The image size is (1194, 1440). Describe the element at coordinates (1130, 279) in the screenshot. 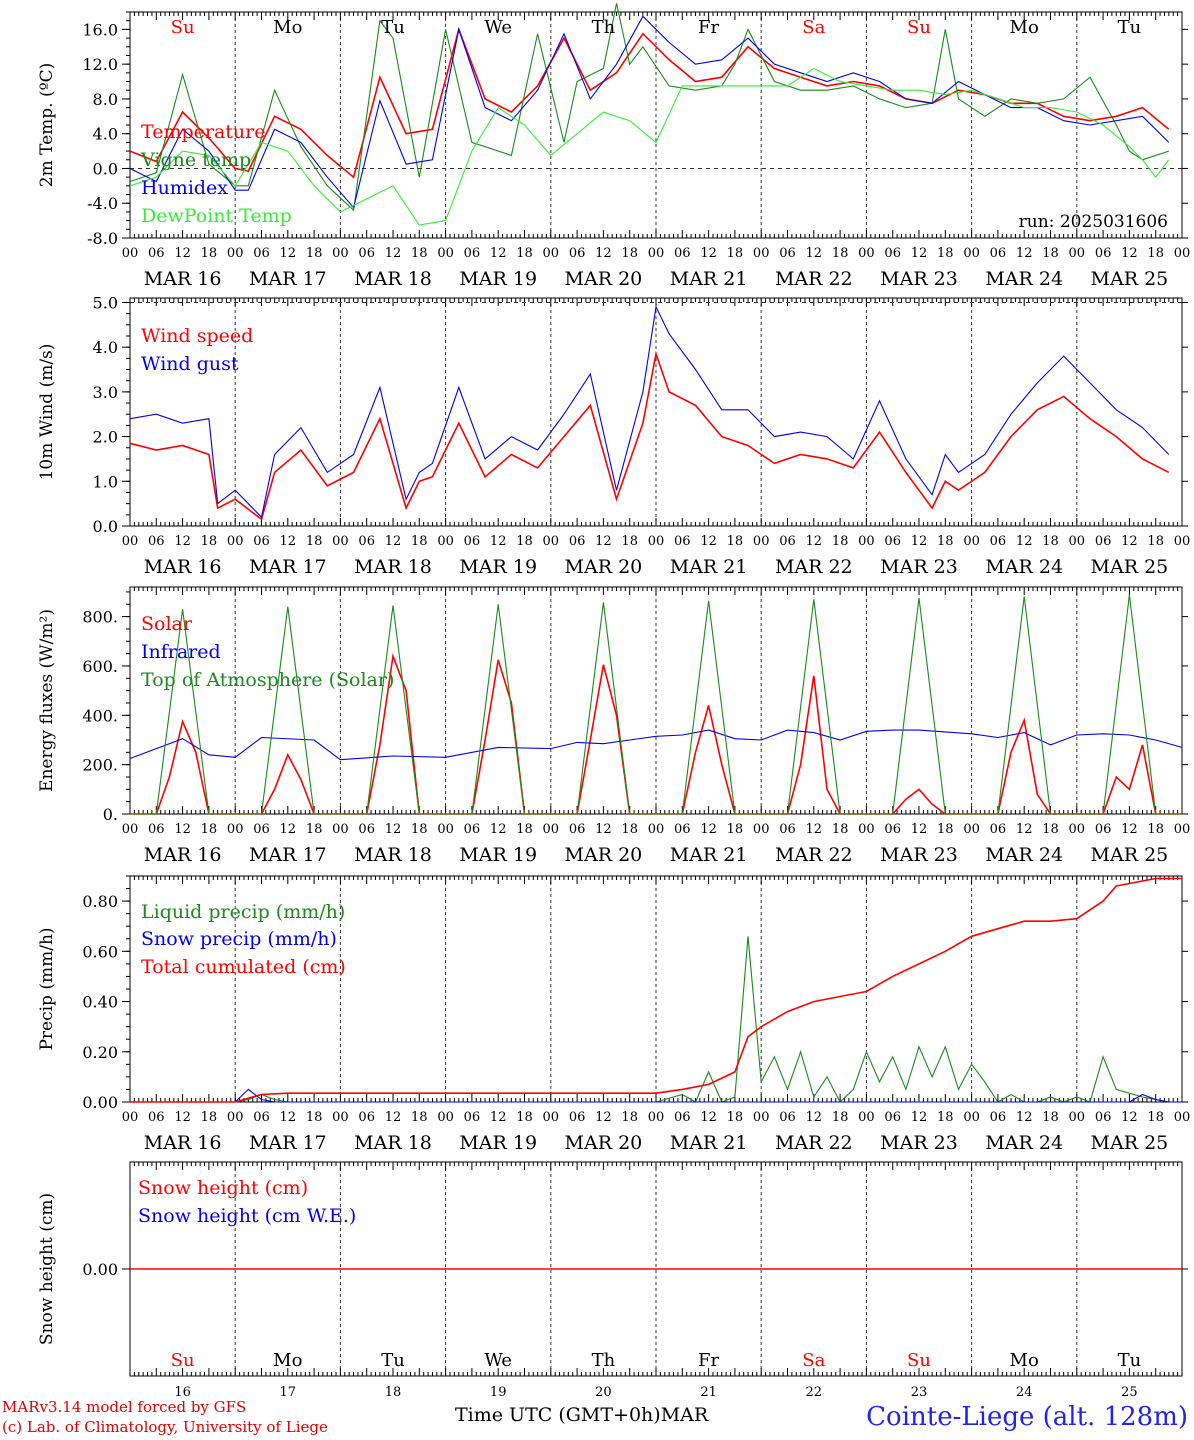

I see `date-label: MAR 25` at that location.